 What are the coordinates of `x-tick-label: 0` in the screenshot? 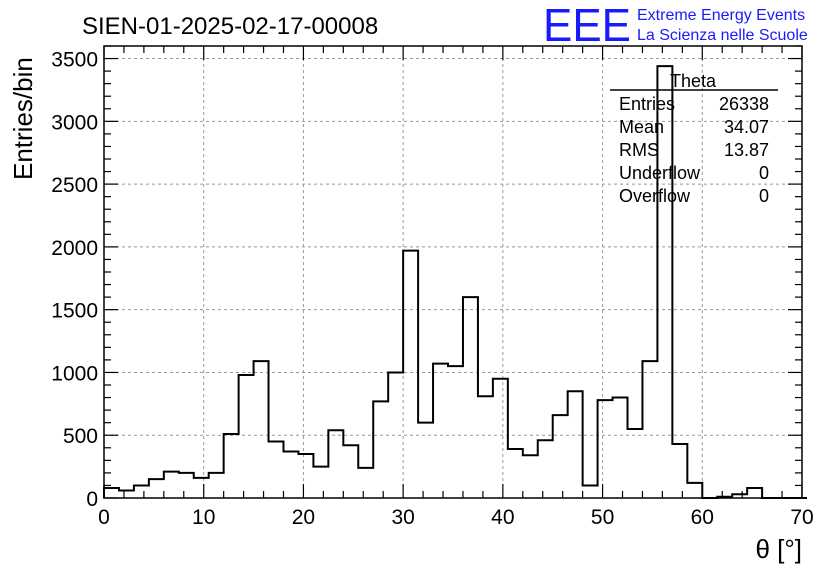 It's located at (104, 517).